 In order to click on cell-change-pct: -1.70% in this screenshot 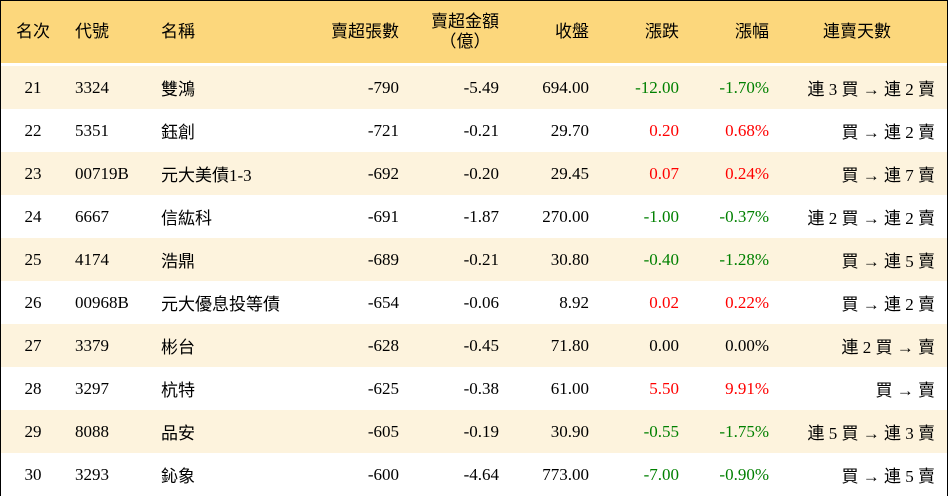, I will do `click(744, 87)`.